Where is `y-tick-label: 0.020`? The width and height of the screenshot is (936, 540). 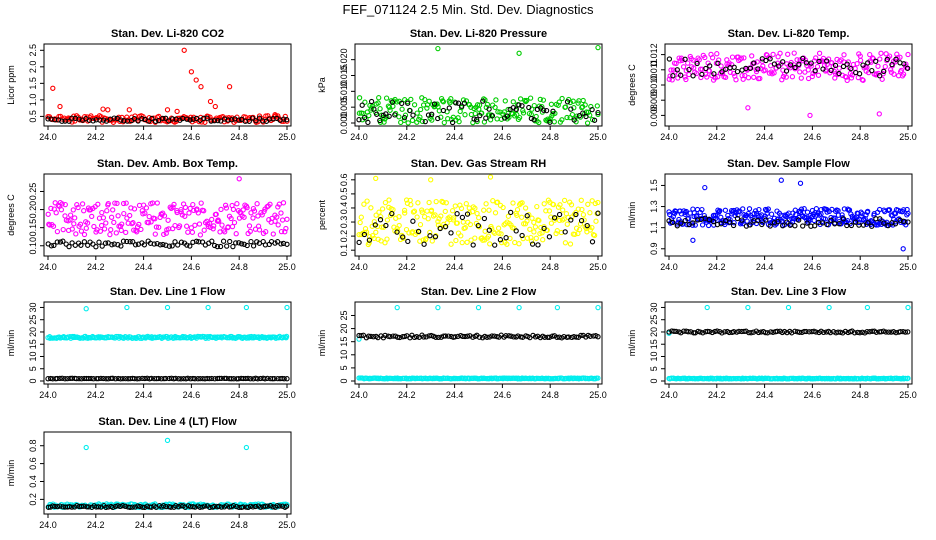 y-tick-label: 0.020 is located at coordinates (344, 59).